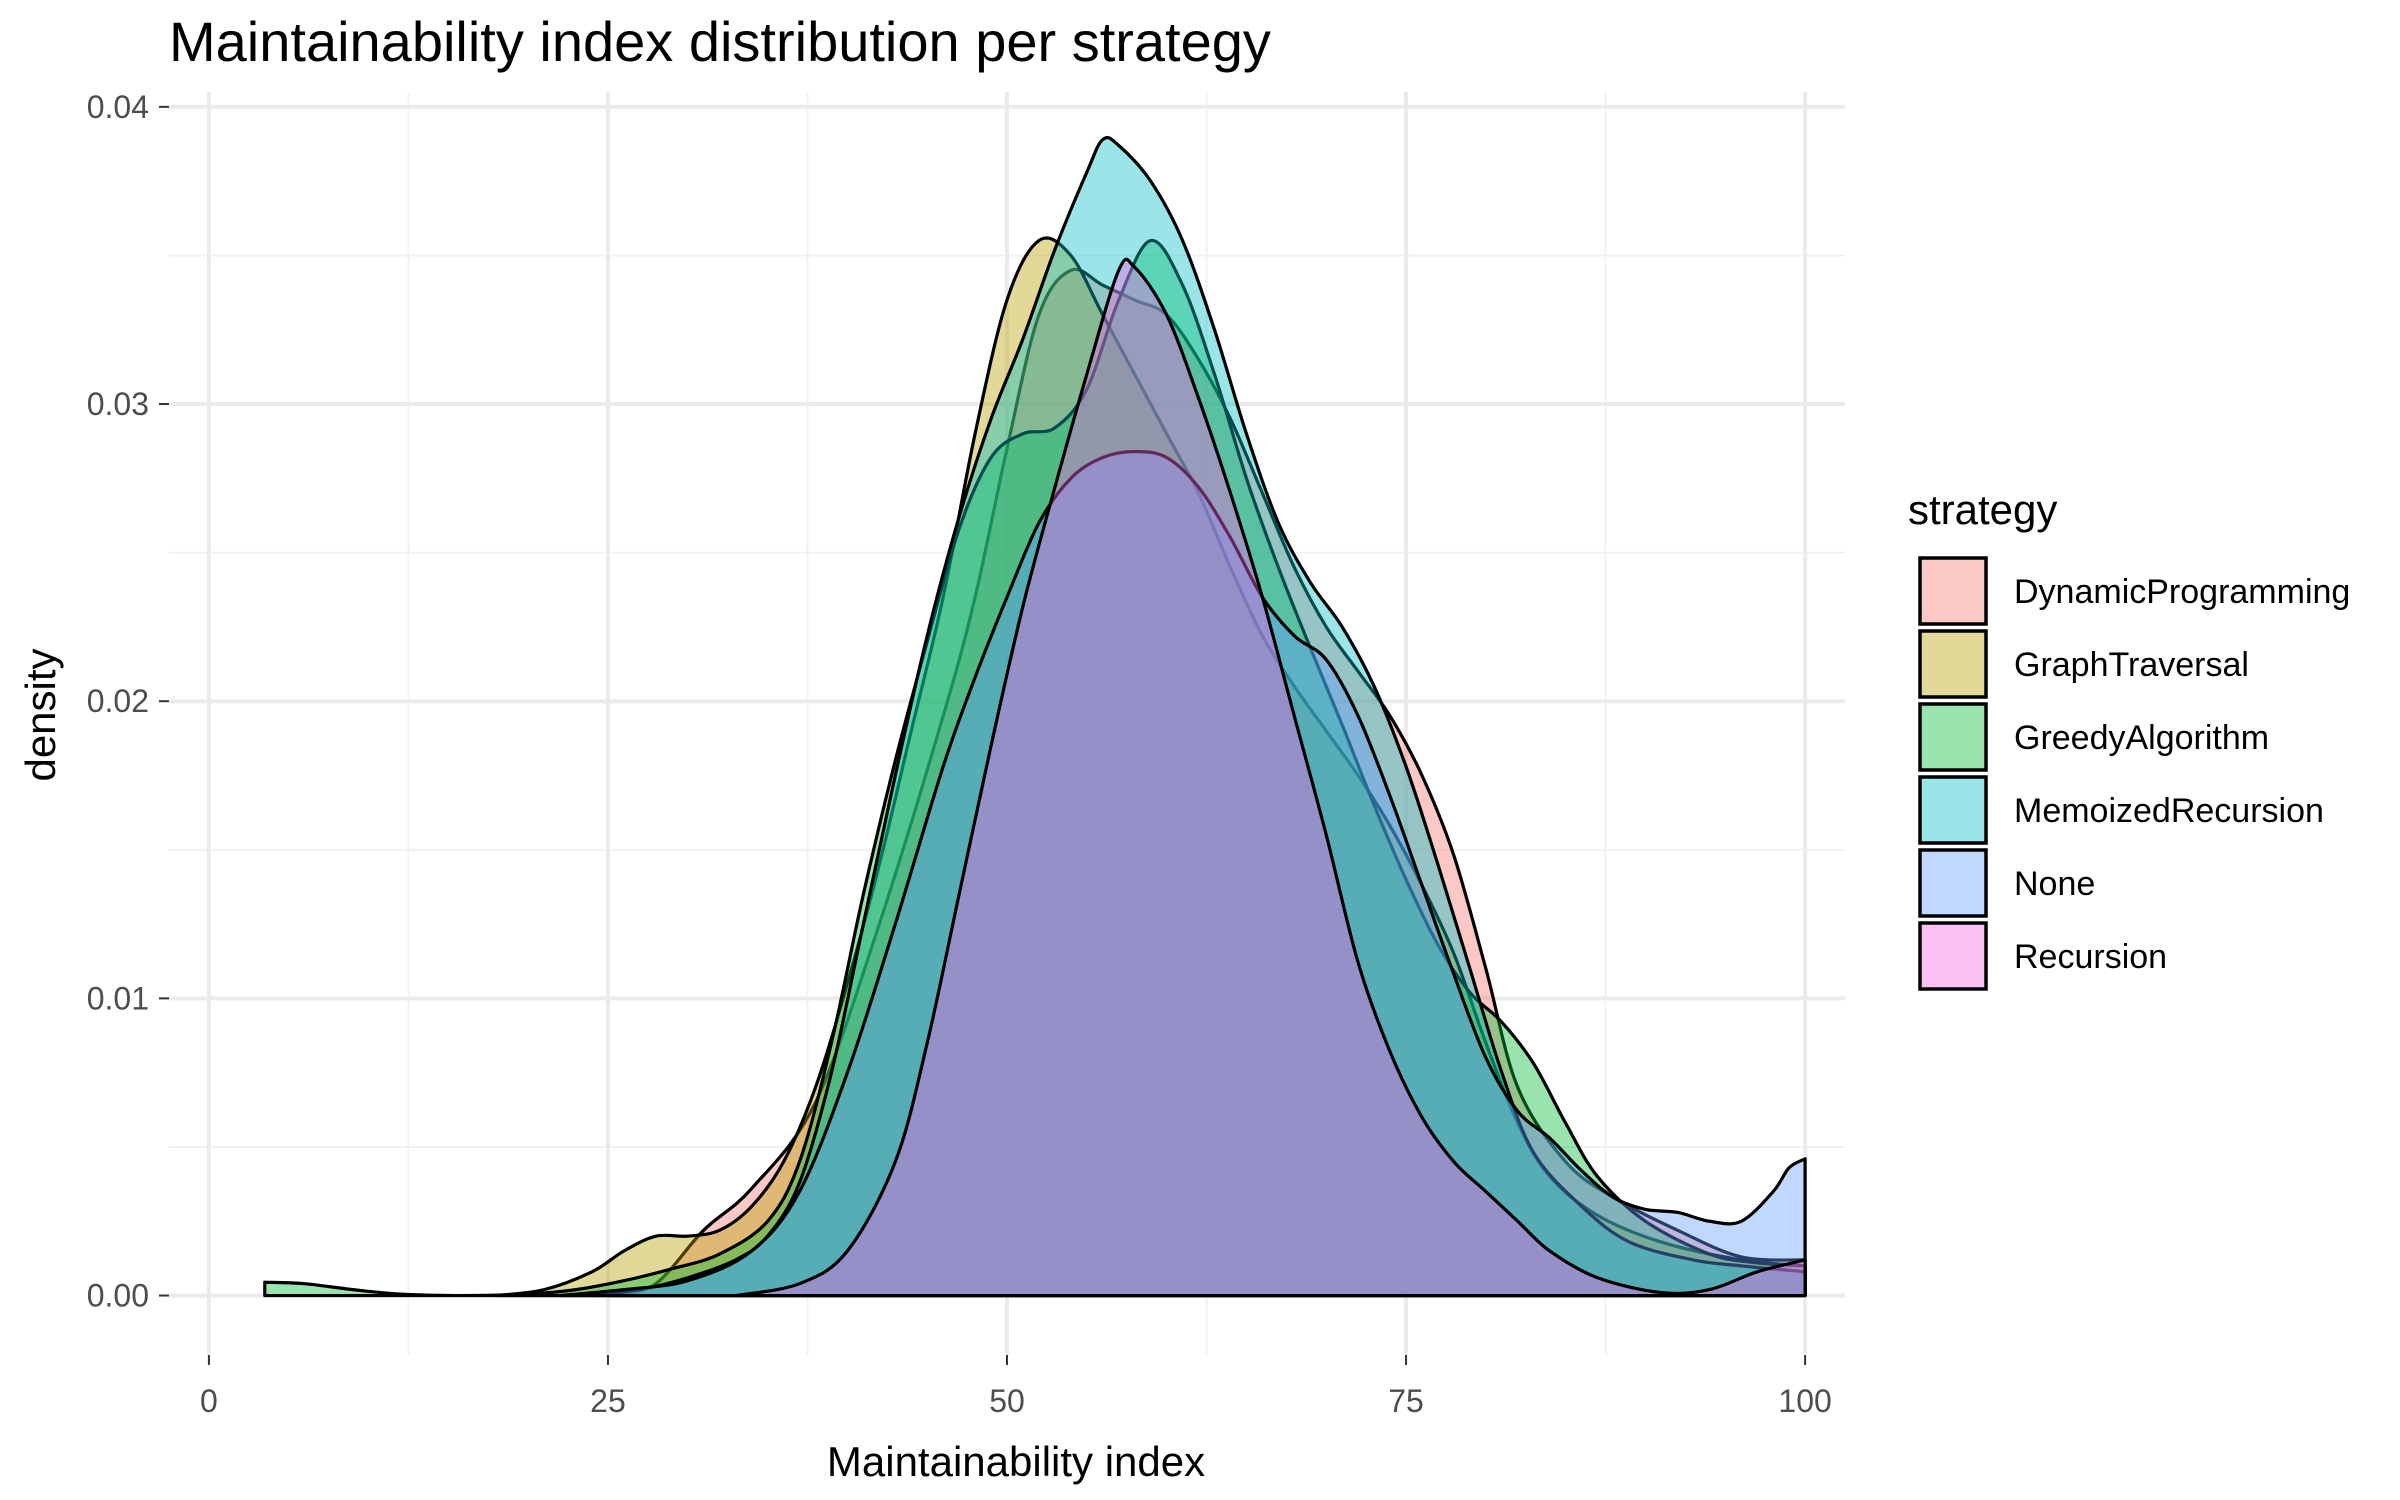  I want to click on x-tick-label: 0, so click(209, 1401).